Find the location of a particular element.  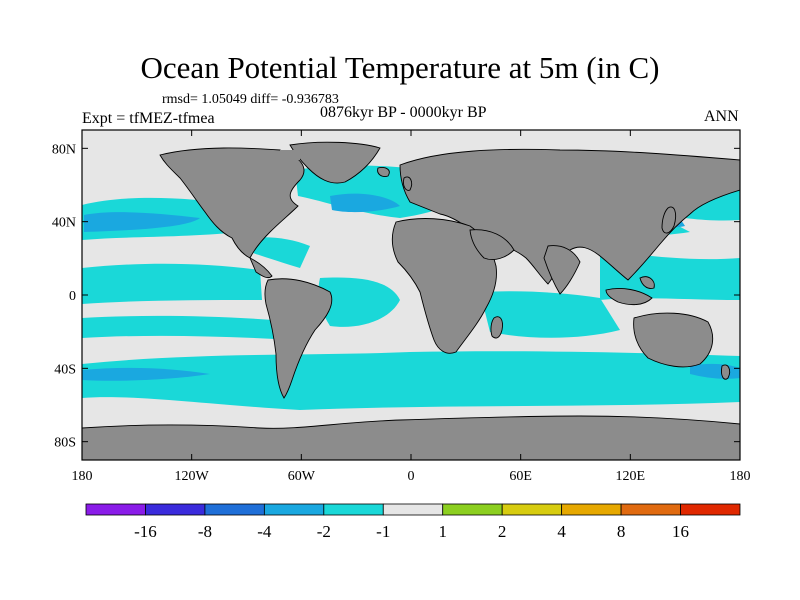

experiment-label: Expt = tfMEZ-tfmea is located at coordinates (148, 118).